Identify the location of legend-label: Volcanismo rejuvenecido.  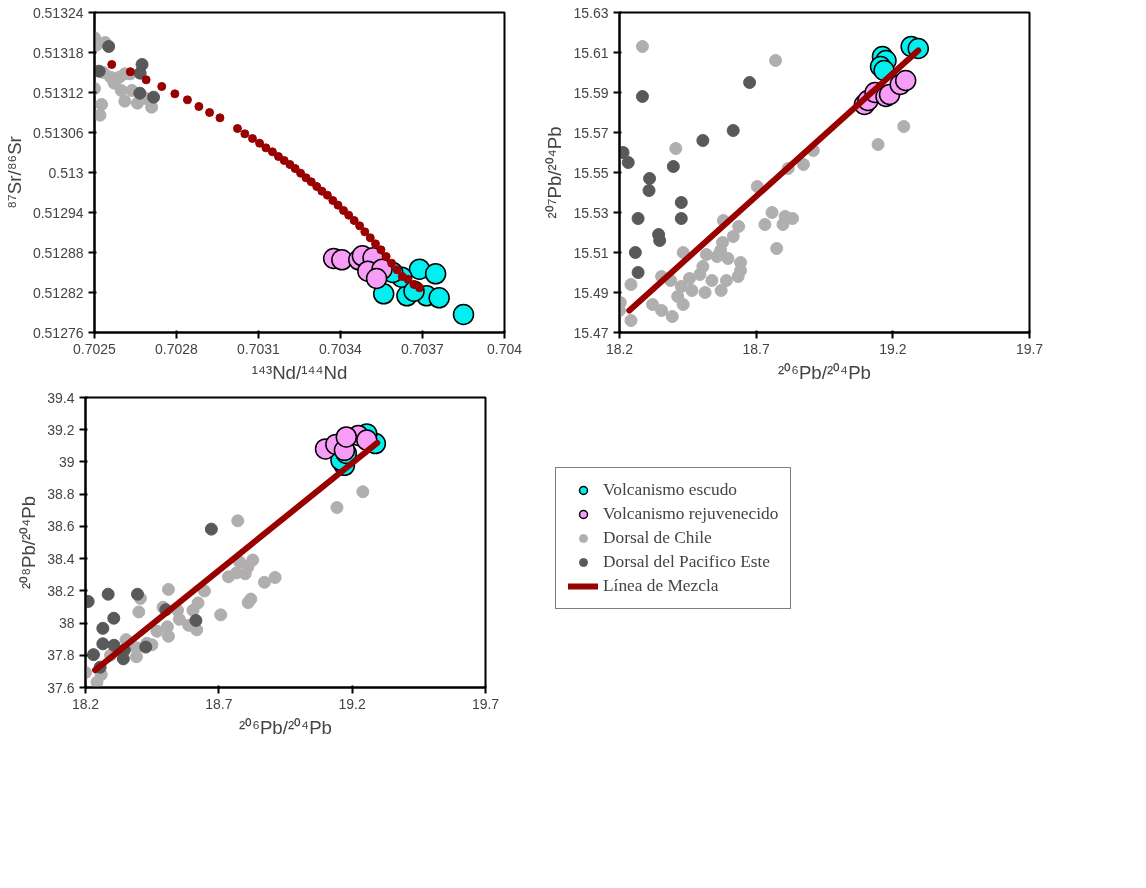
(691, 514).